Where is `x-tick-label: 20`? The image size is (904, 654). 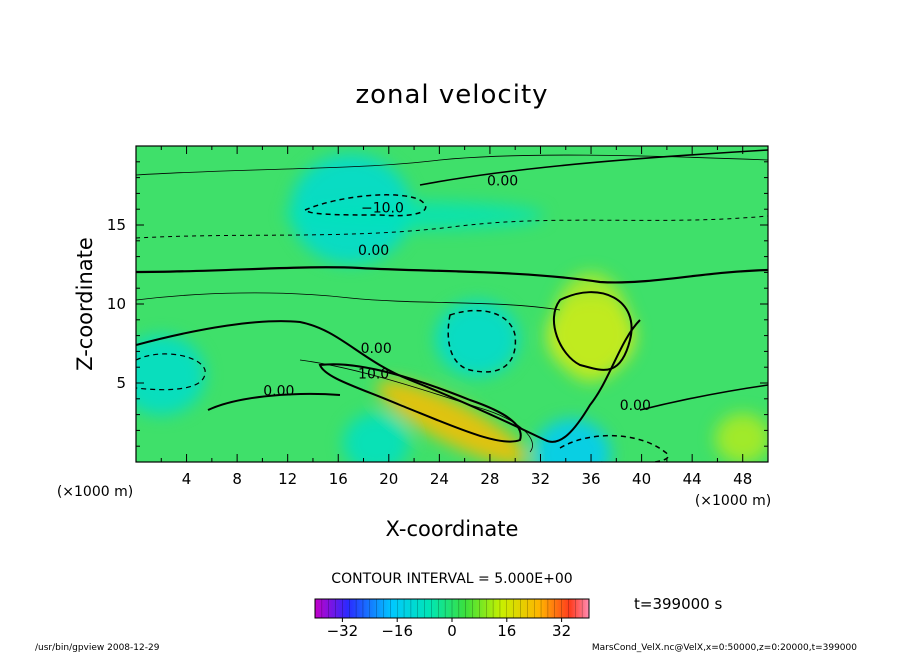 x-tick-label: 20 is located at coordinates (388, 479).